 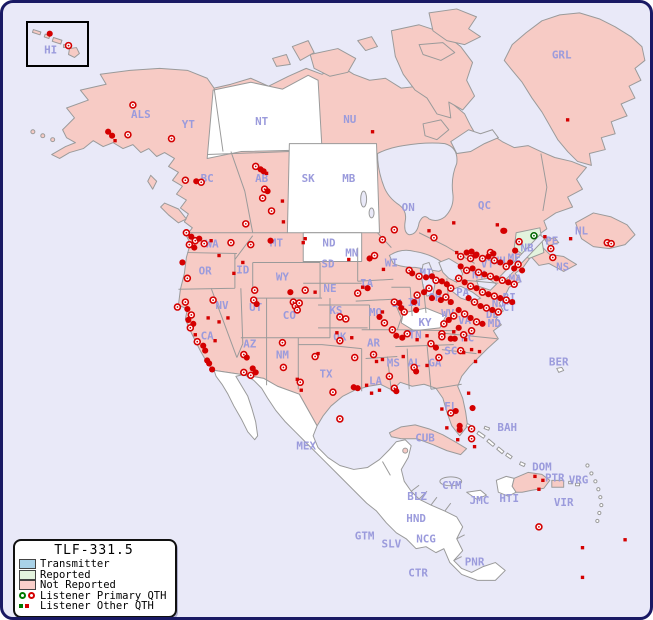 What do you see at coordinates (562, 54) in the screenshot?
I see `region-label-grl: GRL` at bounding box center [562, 54].